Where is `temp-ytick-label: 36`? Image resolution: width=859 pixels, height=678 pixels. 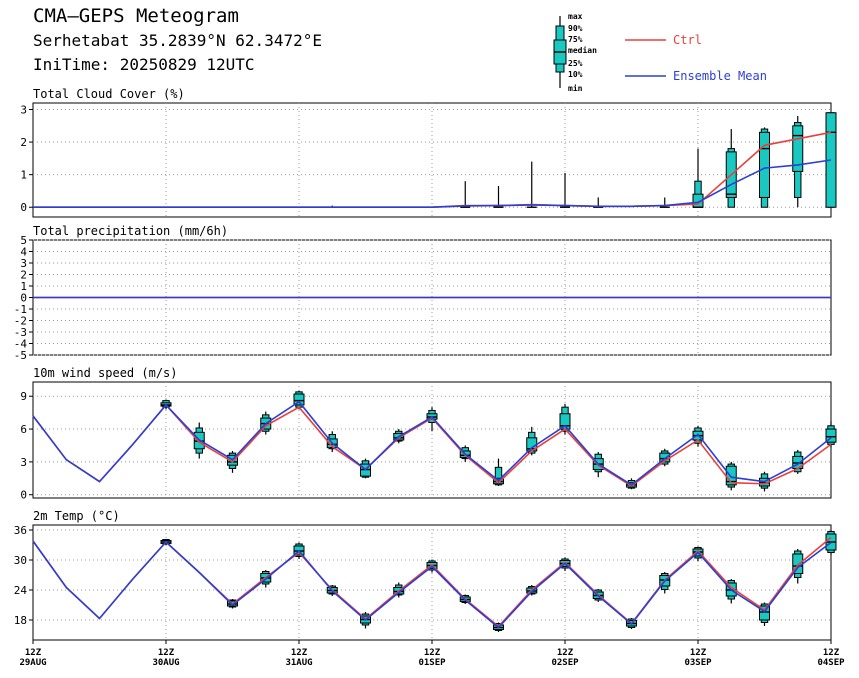 temp-ytick-label: 36 is located at coordinates (20, 530).